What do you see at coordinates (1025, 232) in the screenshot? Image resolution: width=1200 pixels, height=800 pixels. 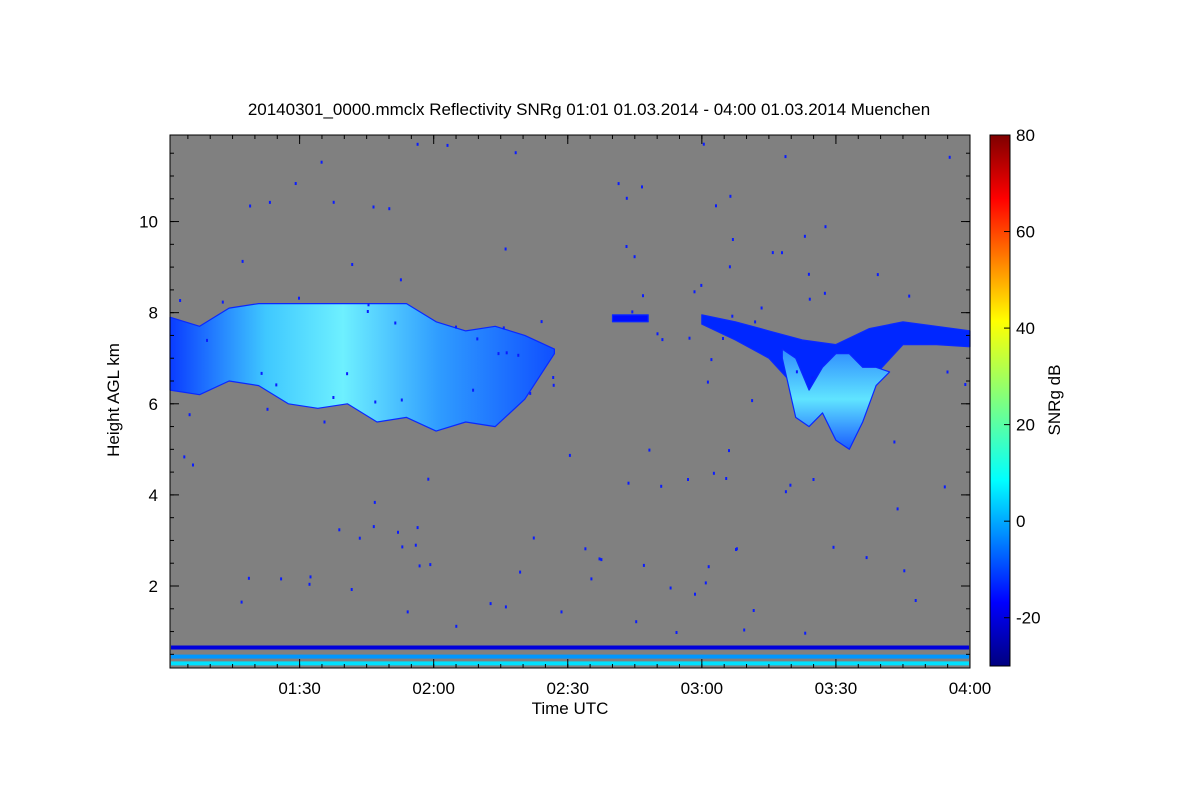 I see `colorbar-tick-label: 60` at bounding box center [1025, 232].